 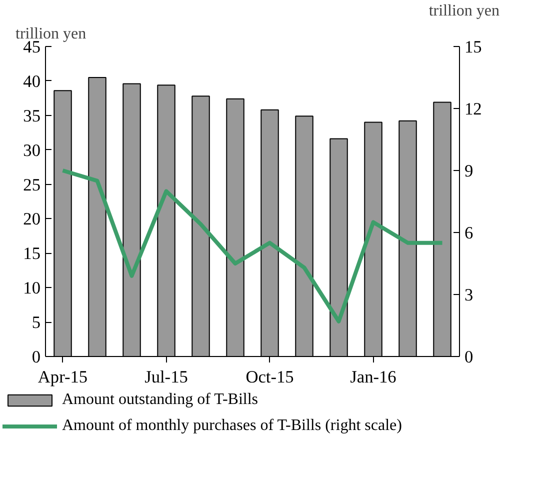 What do you see at coordinates (473, 47) in the screenshot?
I see `y2-tick-label: 15` at bounding box center [473, 47].